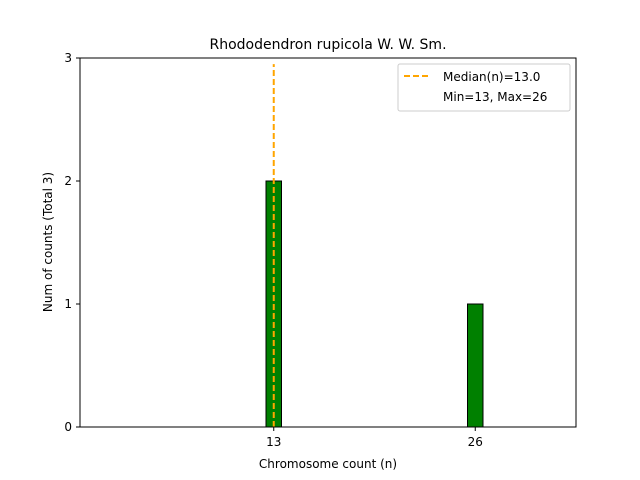  What do you see at coordinates (48, 242) in the screenshot?
I see `y-axis-label: Num of counts (Total 3)` at bounding box center [48, 242].